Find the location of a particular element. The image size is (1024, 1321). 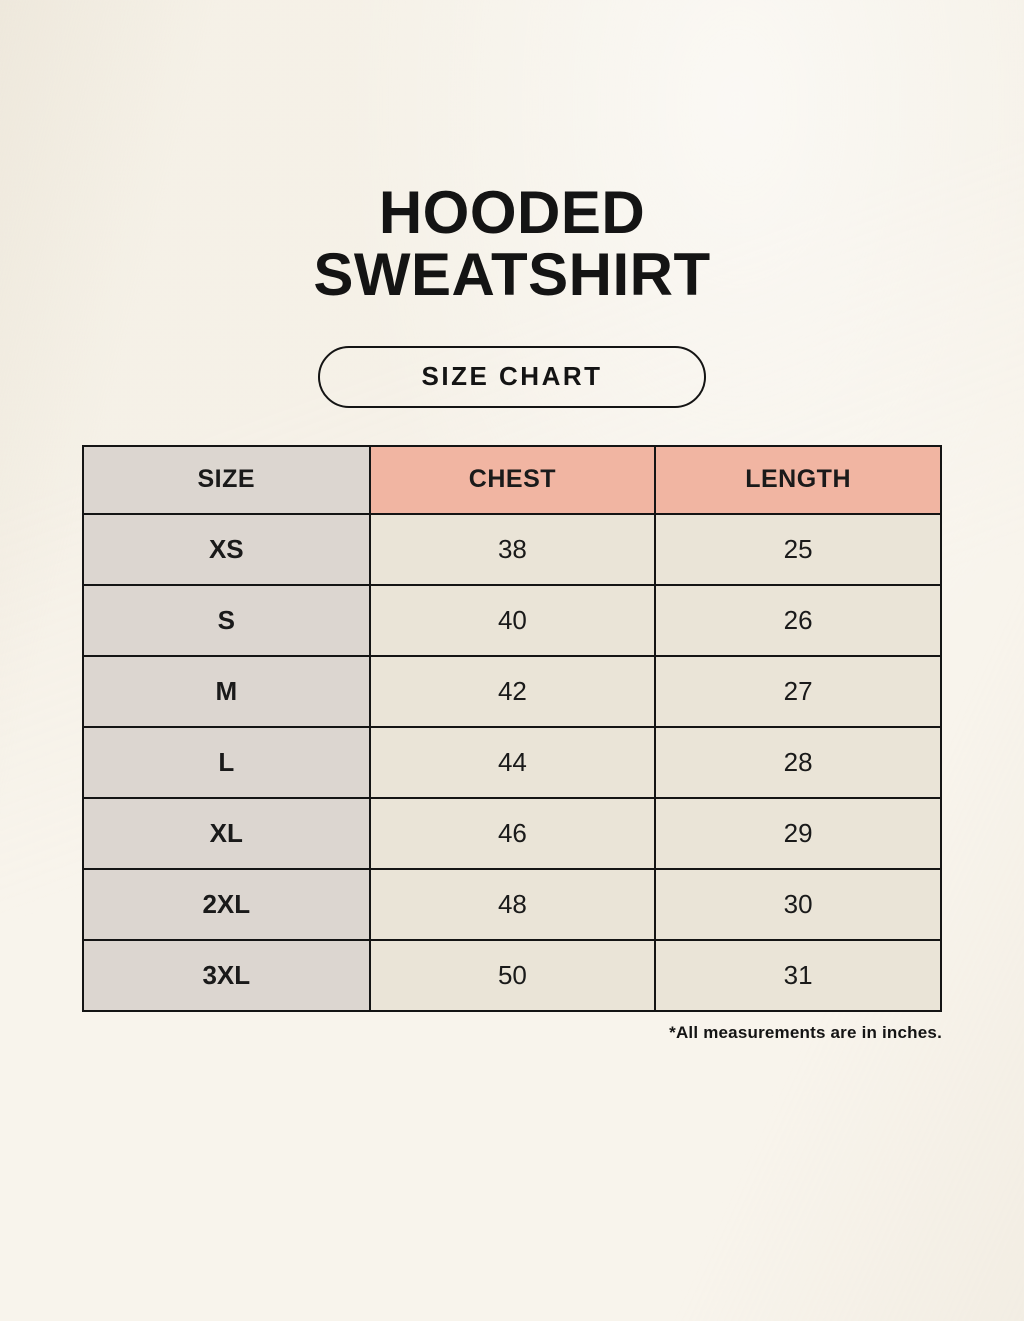

table-row-3xl: 3XL 50 31 is located at coordinates (512, 975).